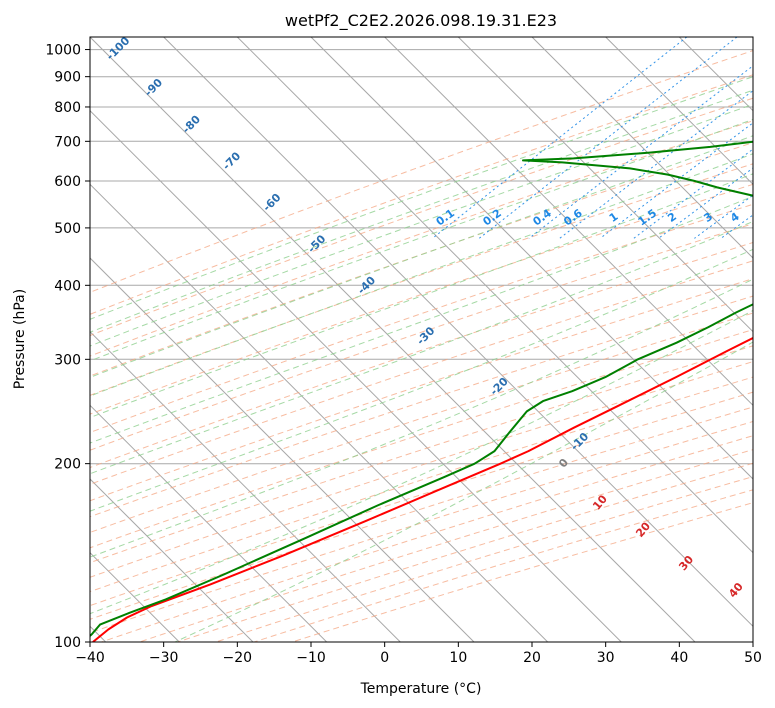  What do you see at coordinates (679, 658) in the screenshot?
I see `x-tick-label: 40` at bounding box center [679, 658].